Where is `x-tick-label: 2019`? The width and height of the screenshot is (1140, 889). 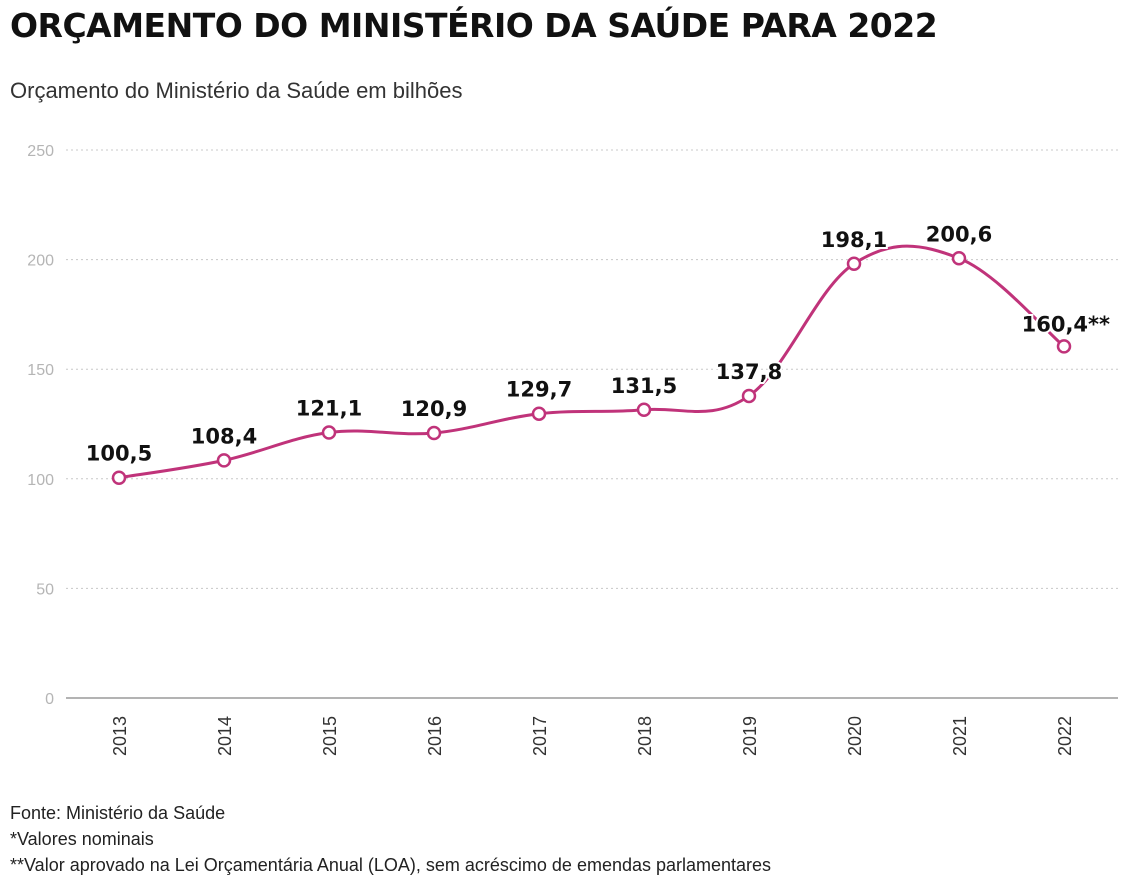
x-tick-label: 2019 is located at coordinates (750, 736).